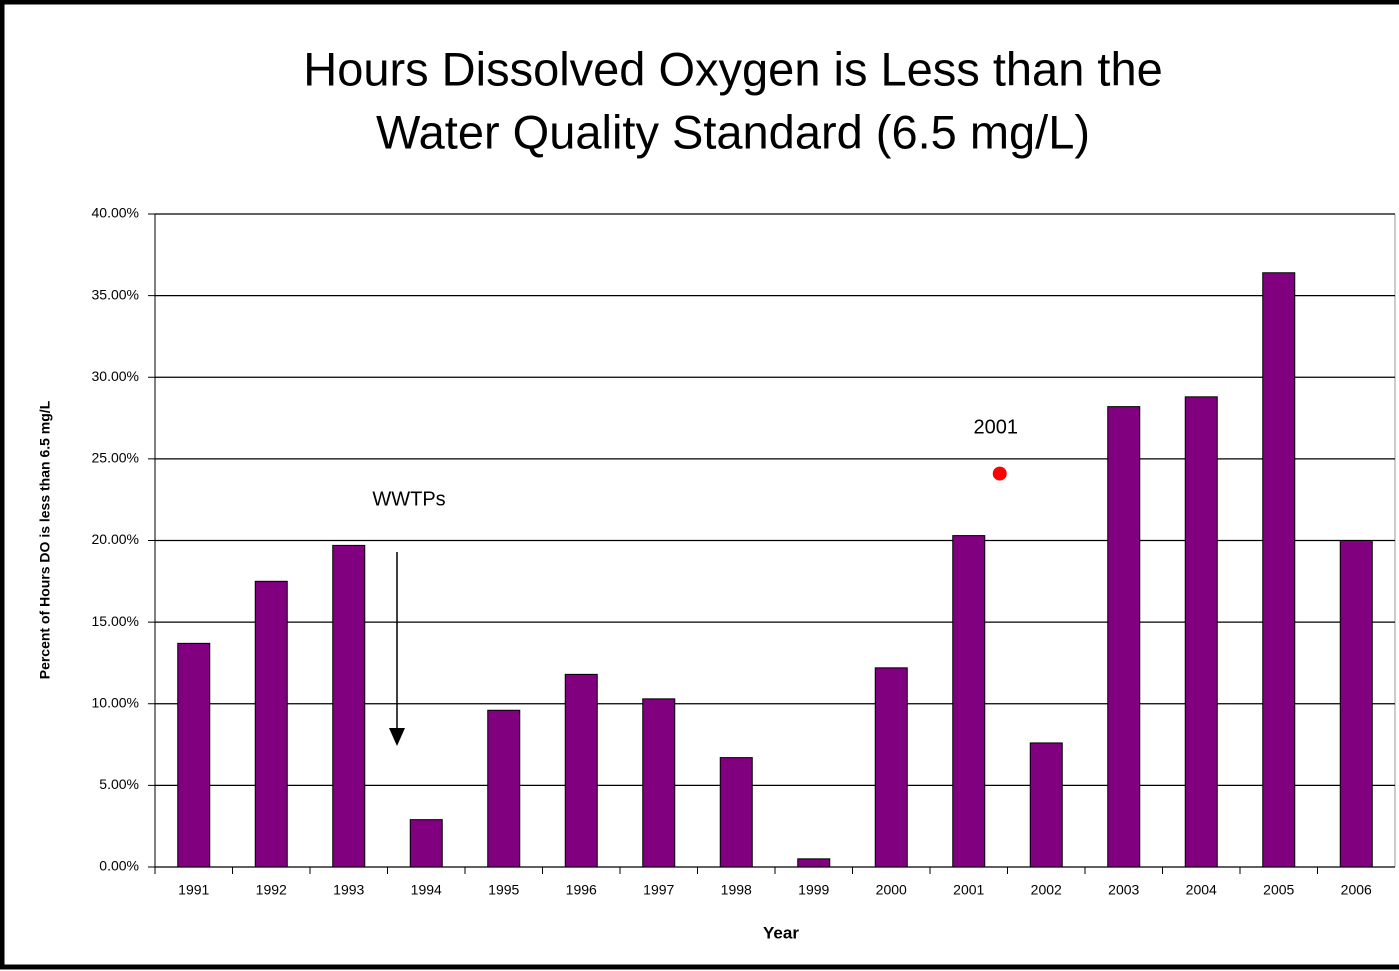 Image resolution: width=1399 pixels, height=971 pixels. Describe the element at coordinates (1278, 890) in the screenshot. I see `x-tick-label: 2005` at that location.